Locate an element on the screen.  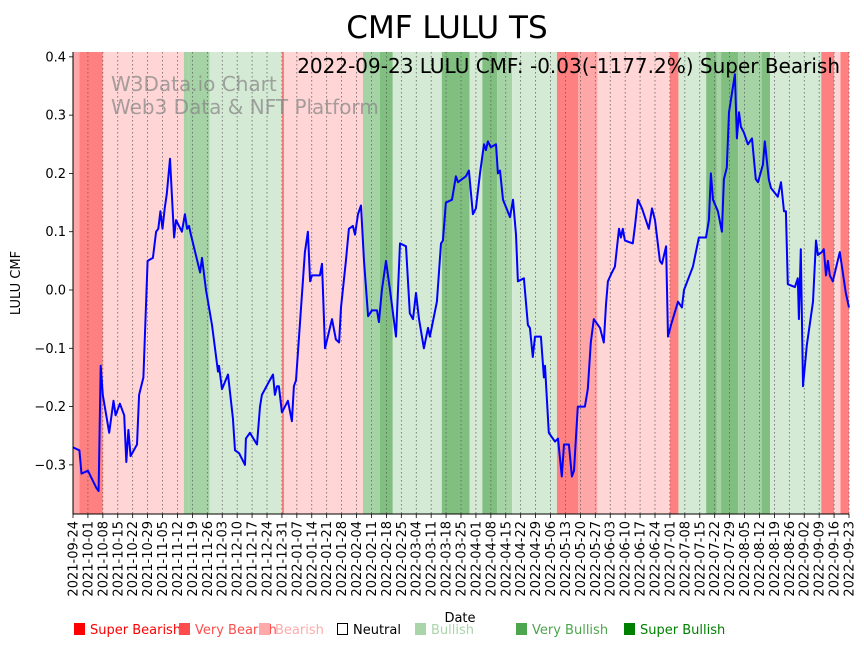
legend-label: Very Bullish is located at coordinates (570, 630).